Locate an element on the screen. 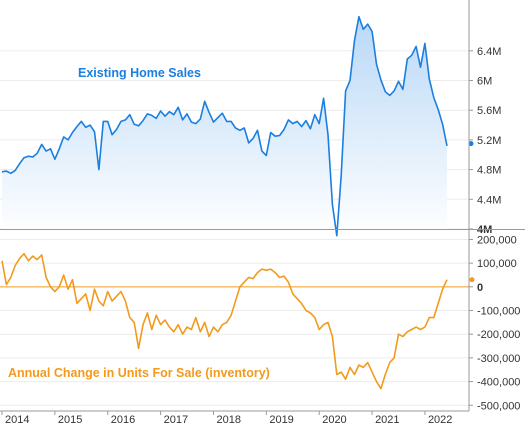  bottom-y-tick-label: -100,000 is located at coordinates (498, 312).